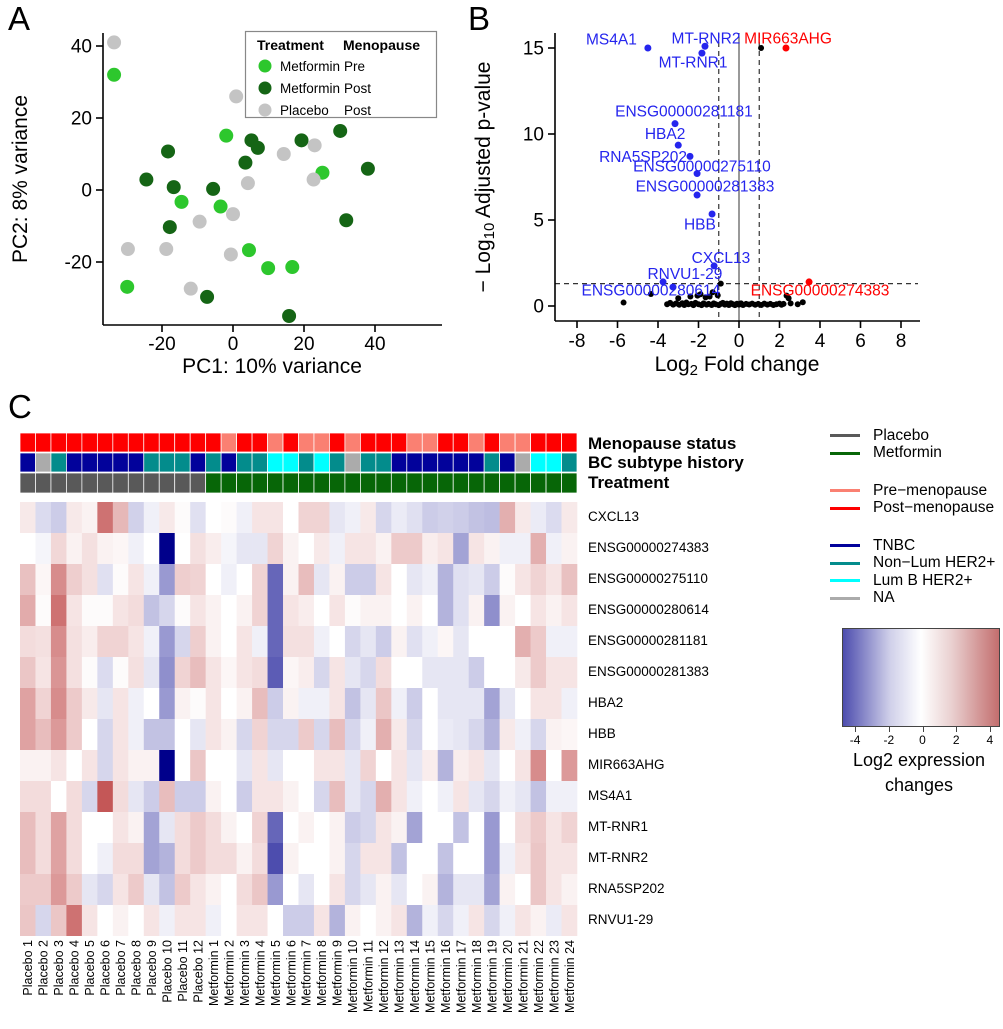 This screenshot has height=1029, width=1003. Describe the element at coordinates (414, 483) in the screenshot. I see `annotation-cell-treatment` at that location.